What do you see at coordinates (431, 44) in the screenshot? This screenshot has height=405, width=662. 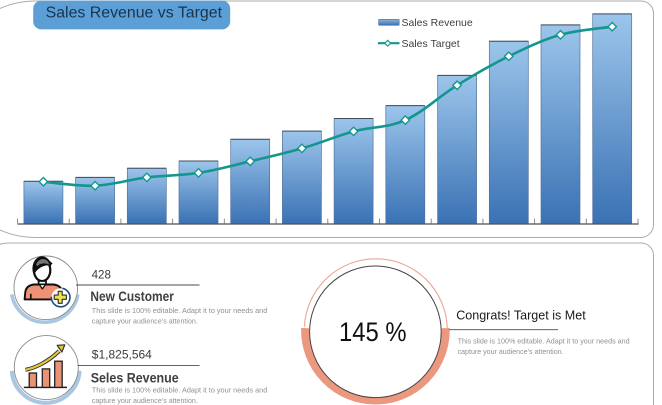 I see `svg-text: Sales Target` at bounding box center [431, 44].